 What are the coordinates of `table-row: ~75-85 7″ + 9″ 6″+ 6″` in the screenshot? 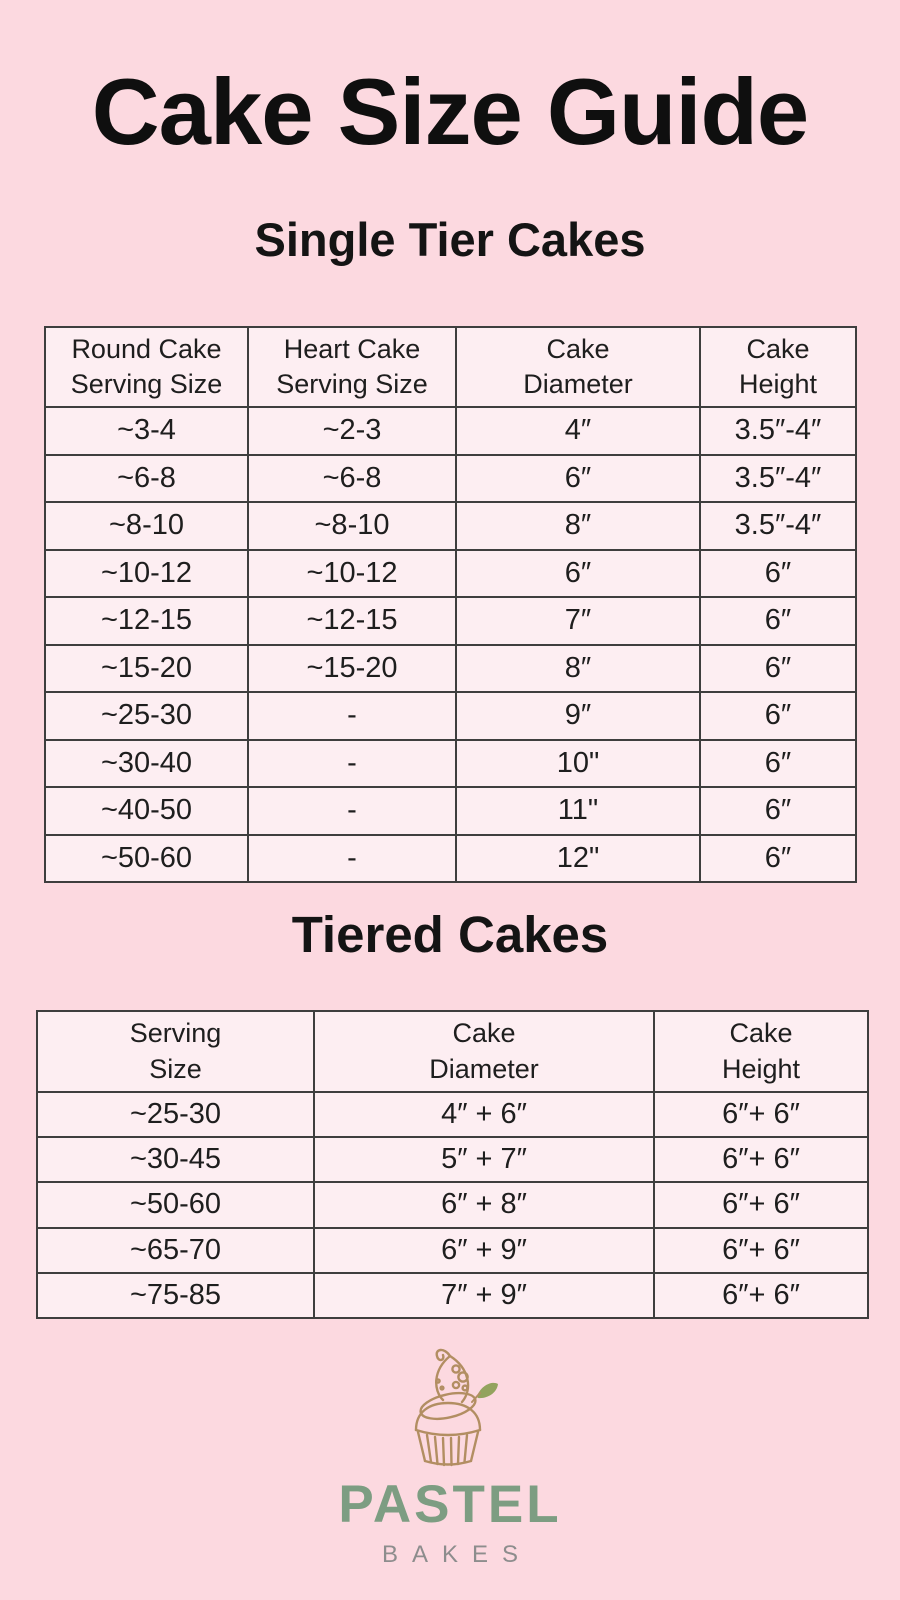 It's located at (452, 1295).